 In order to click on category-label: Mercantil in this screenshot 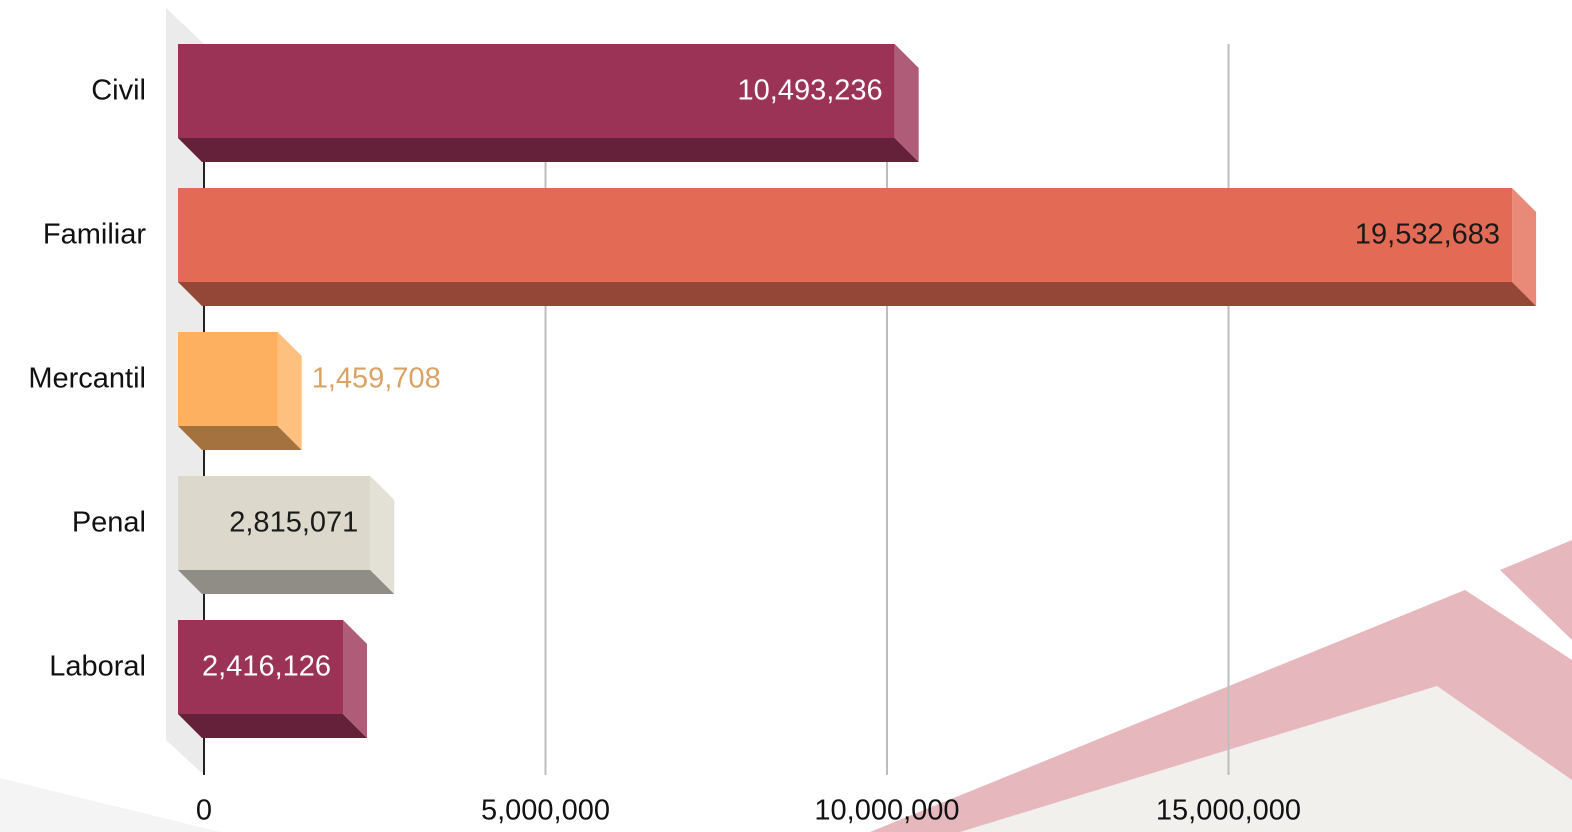, I will do `click(87, 379)`.